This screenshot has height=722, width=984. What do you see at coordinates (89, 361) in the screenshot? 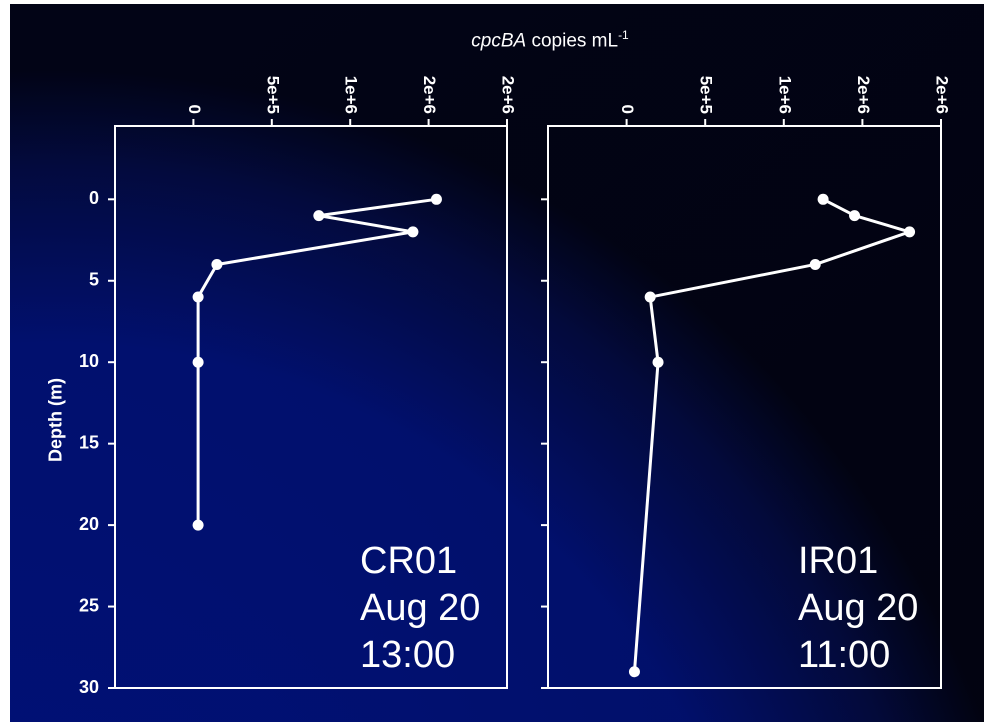
I see `y-tick-label: 10` at bounding box center [89, 361].